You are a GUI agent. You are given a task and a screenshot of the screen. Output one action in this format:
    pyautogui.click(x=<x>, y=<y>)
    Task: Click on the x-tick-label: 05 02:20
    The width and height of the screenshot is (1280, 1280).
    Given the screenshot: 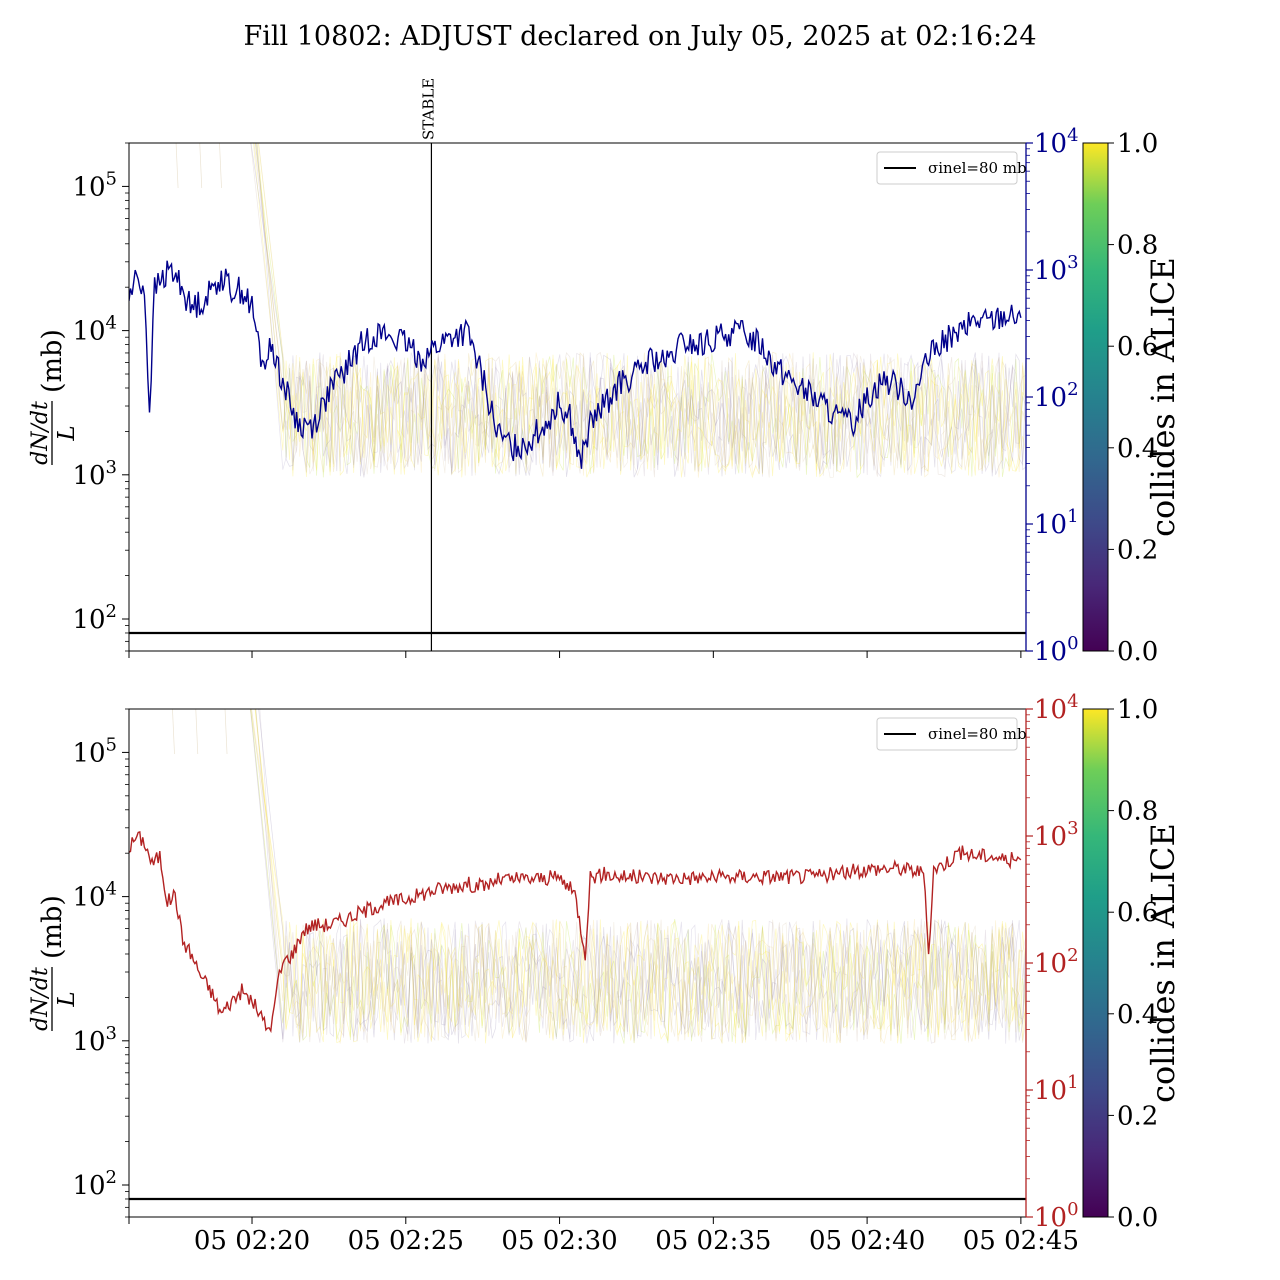 What is the action you would take?
    pyautogui.click(x=252, y=1241)
    